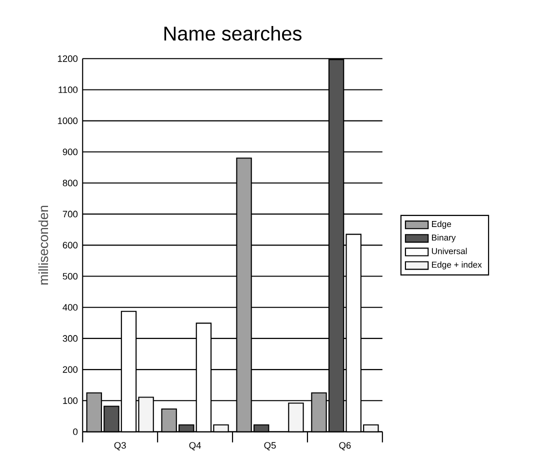  What do you see at coordinates (270, 446) in the screenshot?
I see `x-tick-label: Q5` at bounding box center [270, 446].